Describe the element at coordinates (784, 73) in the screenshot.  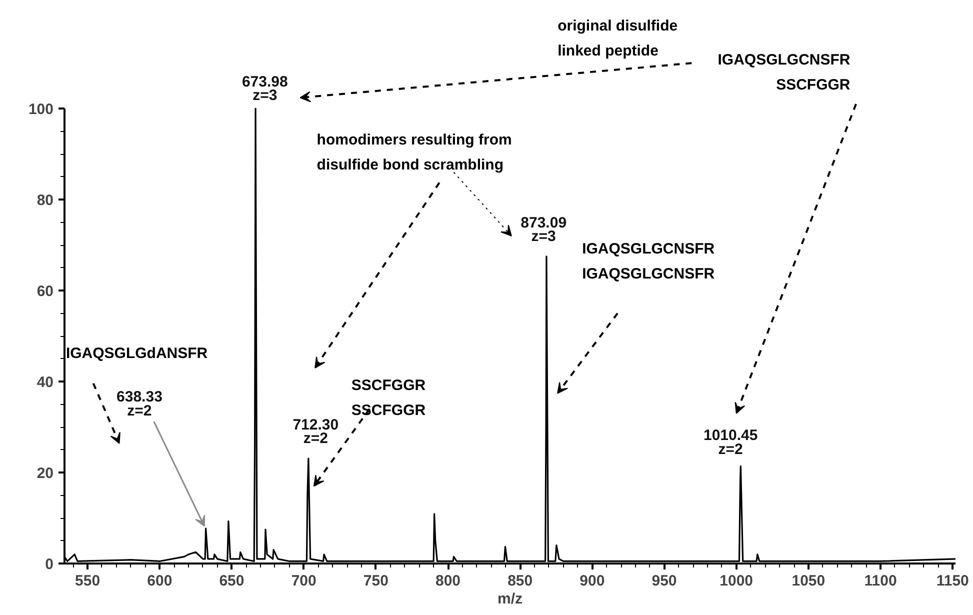
I see `text: IGAQSGLGCNSFR SSCFGGR` at that location.